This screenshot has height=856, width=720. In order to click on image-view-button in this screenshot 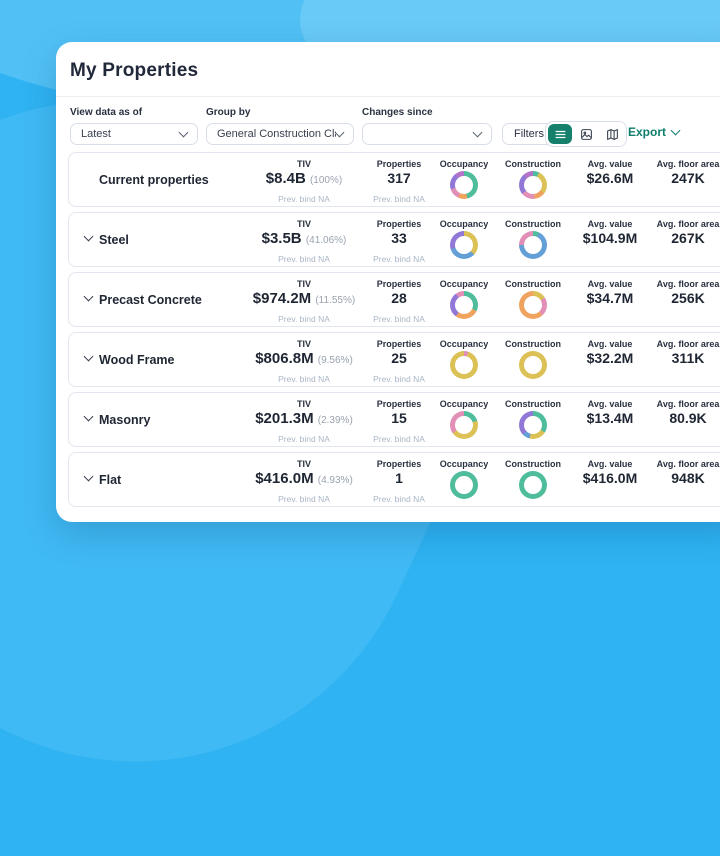, I will do `click(586, 134)`.